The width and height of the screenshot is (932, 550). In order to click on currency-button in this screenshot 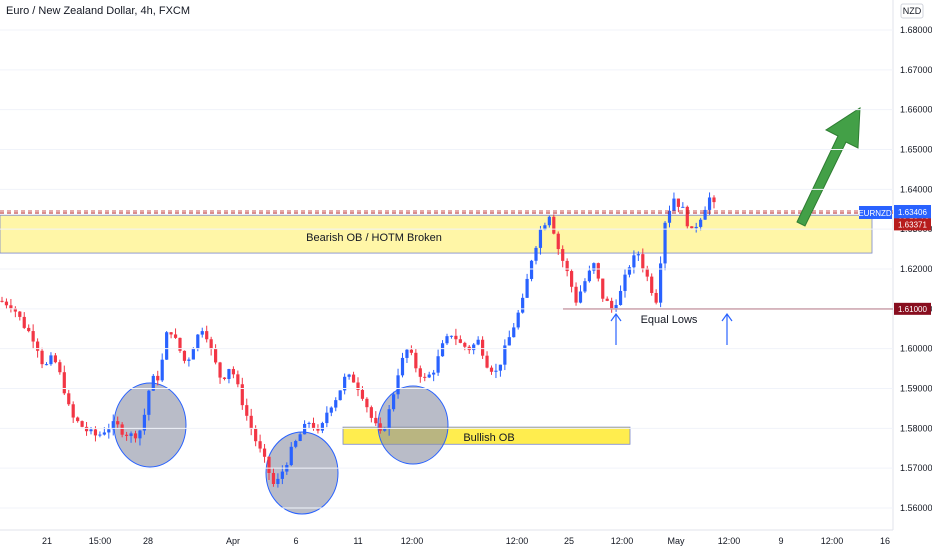, I will do `click(912, 11)`.